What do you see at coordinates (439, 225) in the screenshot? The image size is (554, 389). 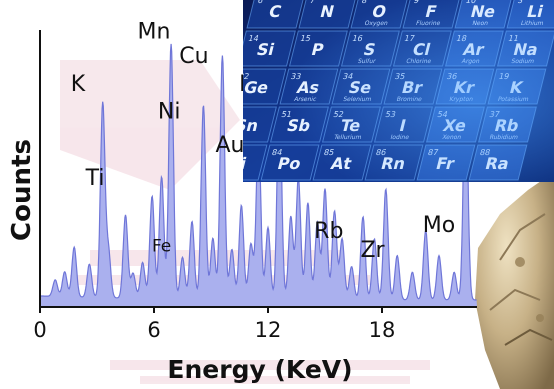 I see `peak-label-mo: Mo` at bounding box center [439, 225].